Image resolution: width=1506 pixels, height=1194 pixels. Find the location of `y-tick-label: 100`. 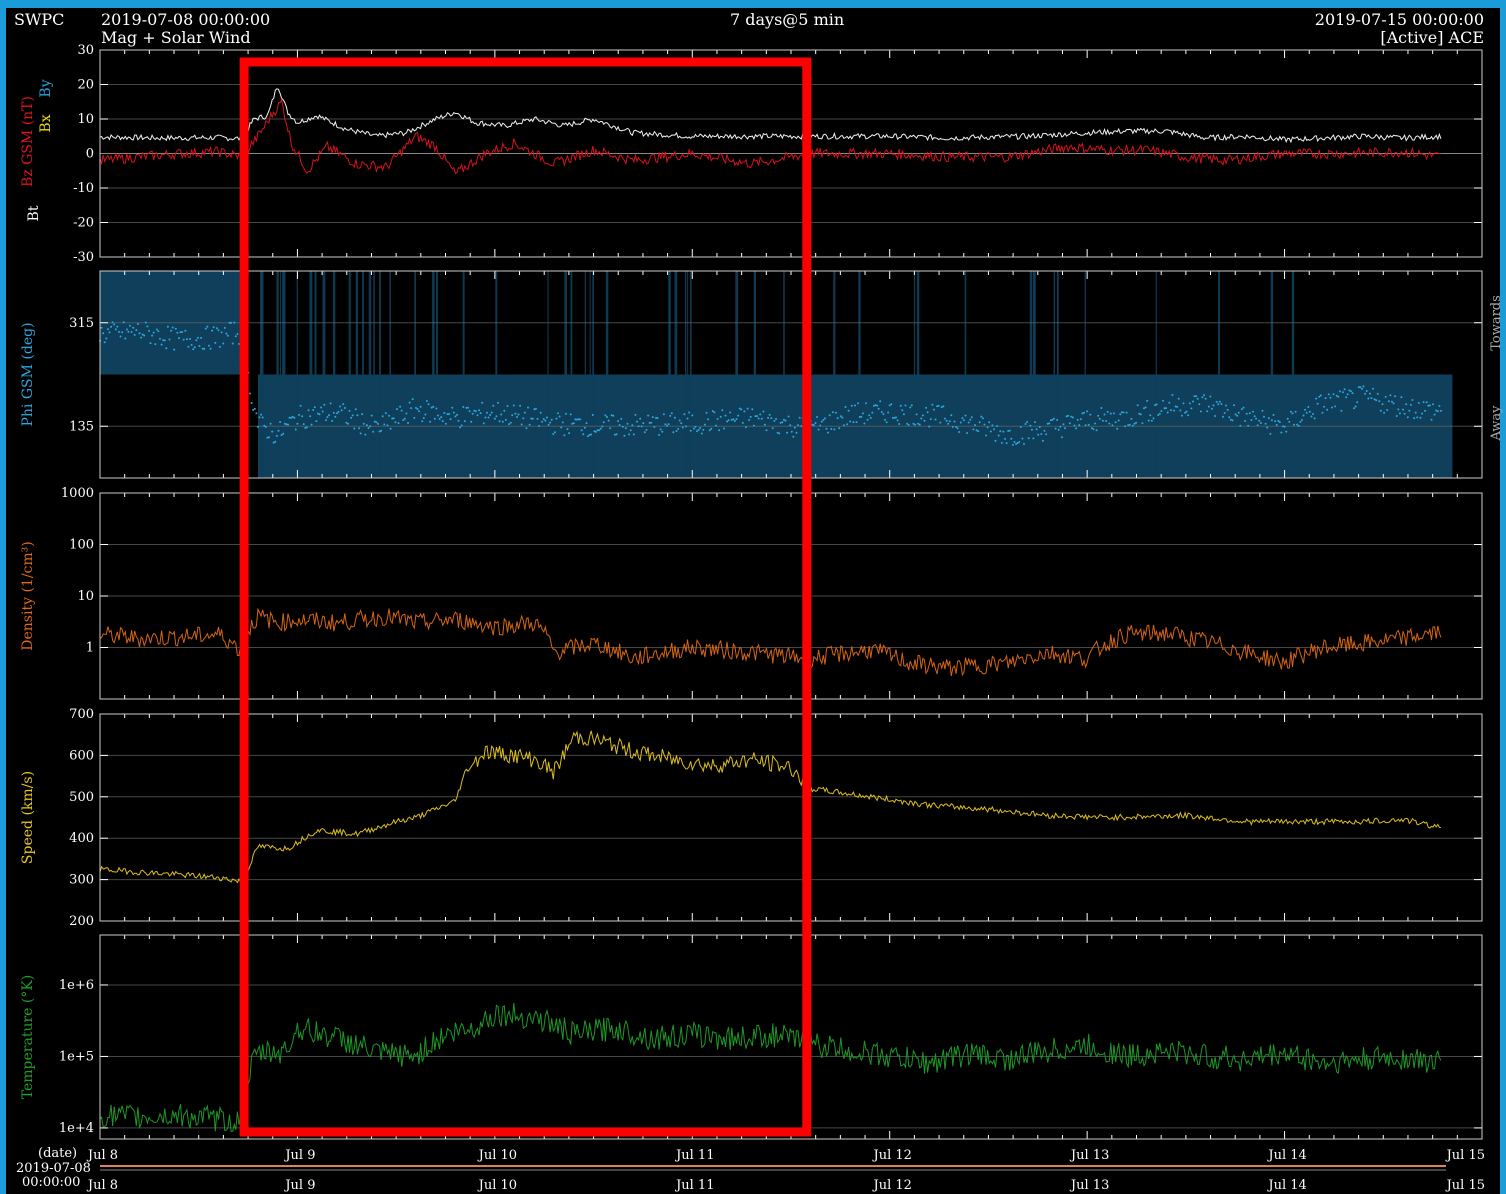

y-tick-label: 100 is located at coordinates (81, 545).